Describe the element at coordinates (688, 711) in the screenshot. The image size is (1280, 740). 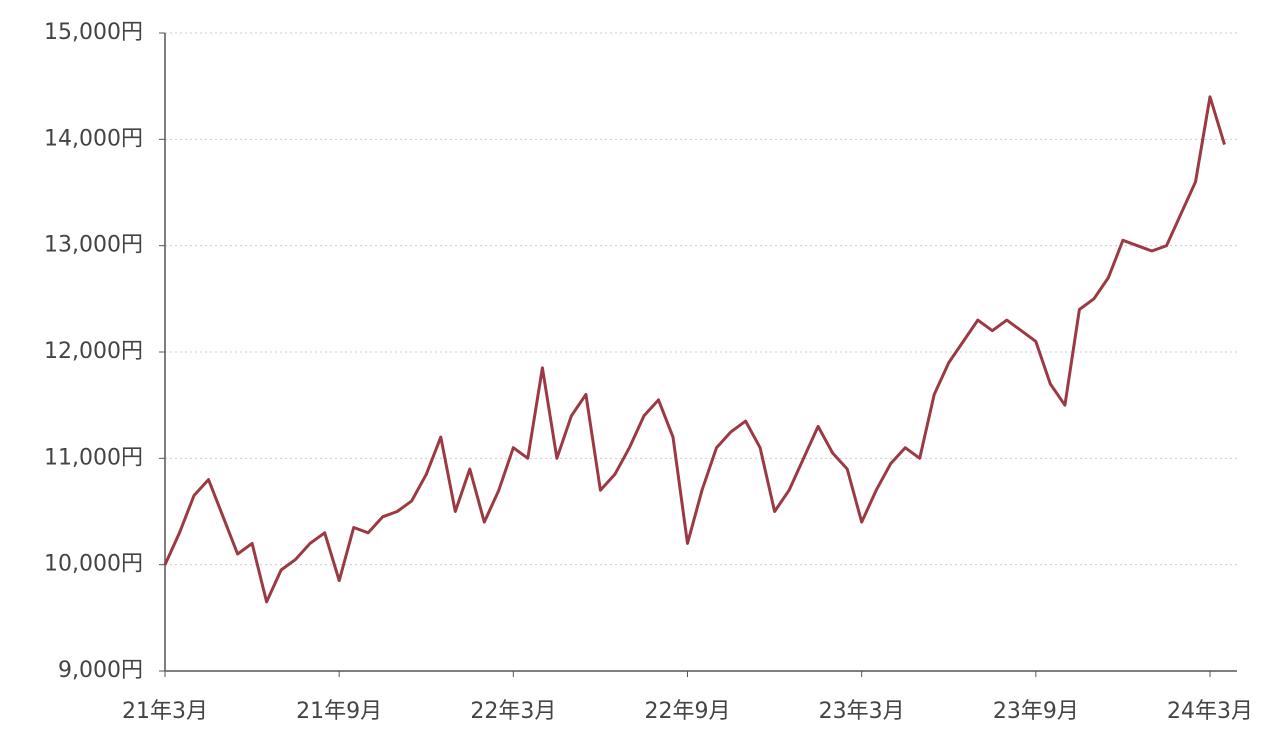
I see `x-tick-label: 22年9月` at that location.